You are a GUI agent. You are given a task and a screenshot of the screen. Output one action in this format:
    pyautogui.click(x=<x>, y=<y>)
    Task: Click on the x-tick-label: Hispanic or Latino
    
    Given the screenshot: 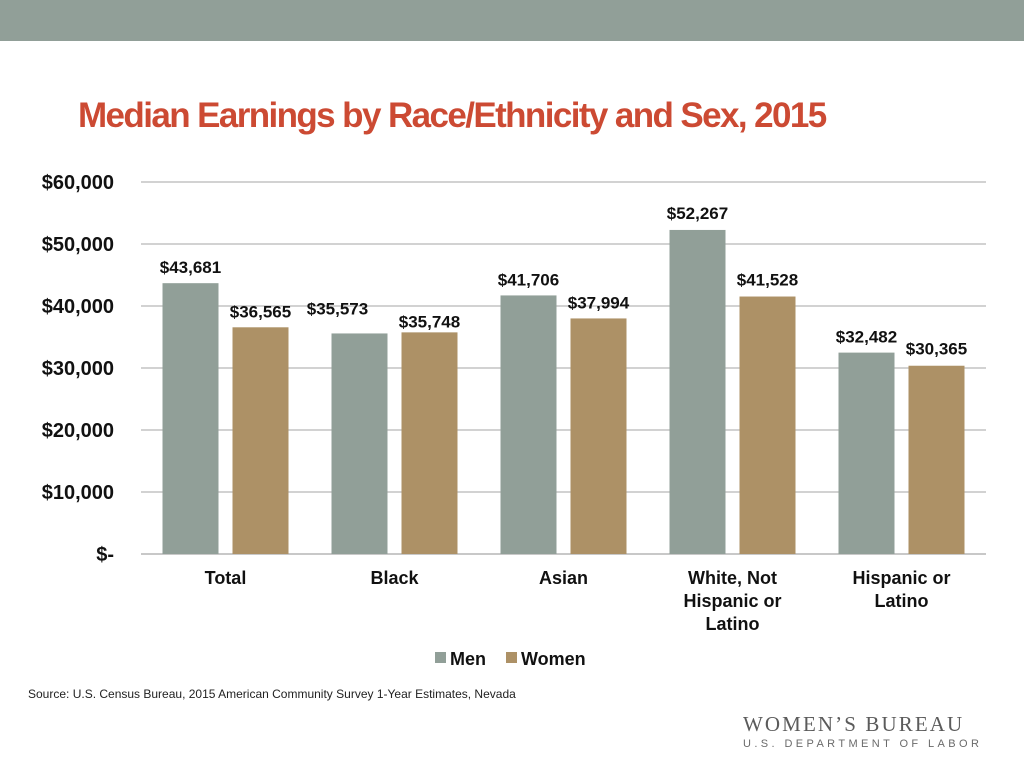 What is the action you would take?
    pyautogui.click(x=901, y=589)
    